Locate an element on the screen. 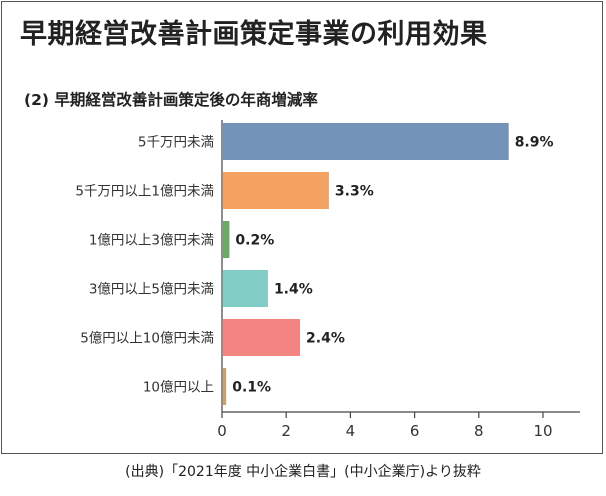 The image size is (606, 496). x-tick-label: 8 is located at coordinates (479, 431).